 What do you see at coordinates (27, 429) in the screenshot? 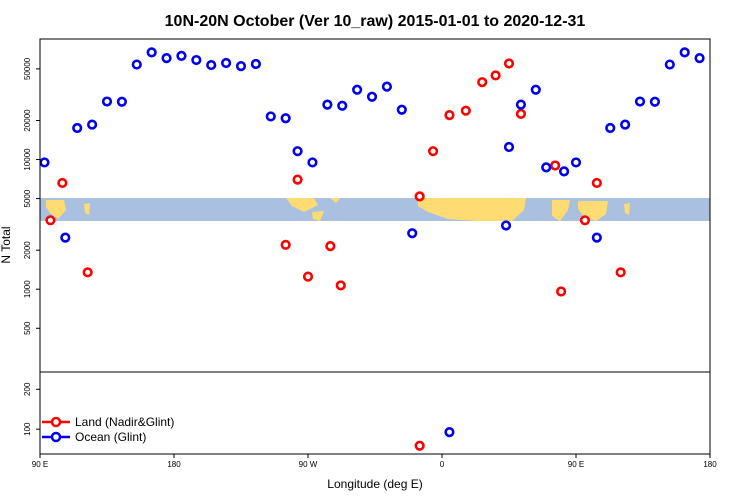
I see `y-tick-label: 100` at bounding box center [27, 429].